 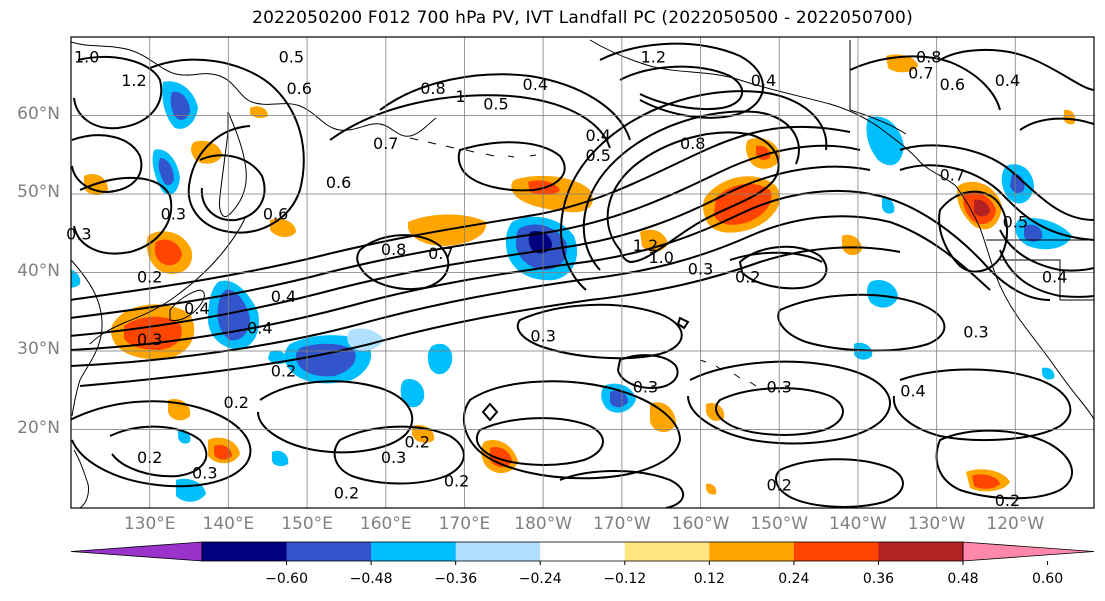 What do you see at coordinates (936, 524) in the screenshot?
I see `longitude-label: 130°W` at bounding box center [936, 524].